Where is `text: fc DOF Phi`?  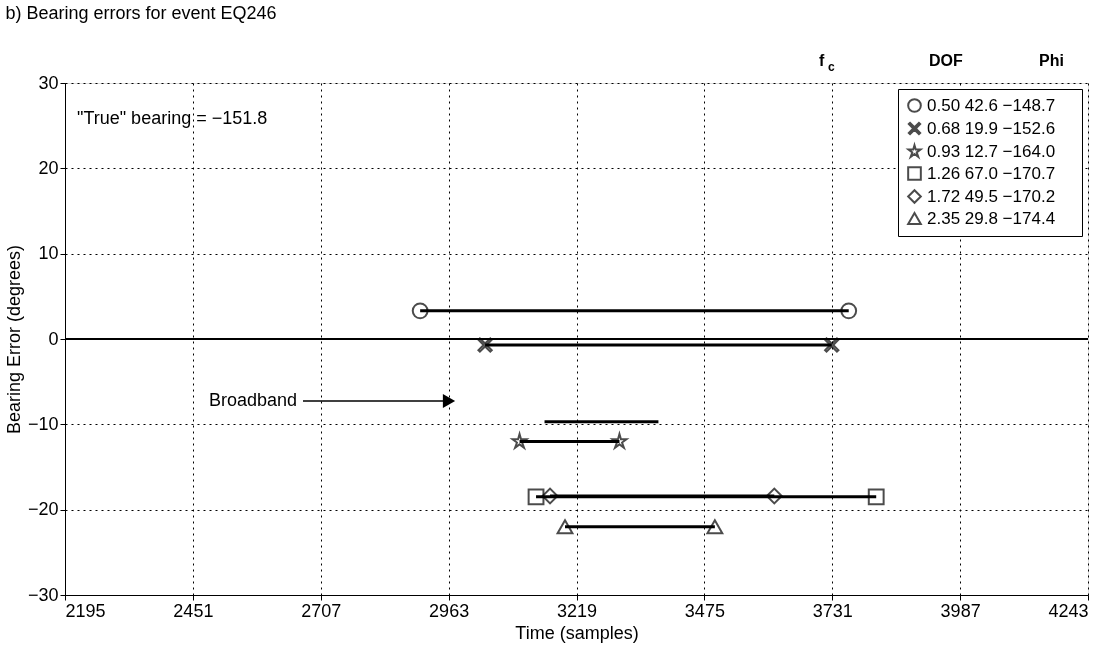
text: fc DOF Phi is located at coordinates (941, 63).